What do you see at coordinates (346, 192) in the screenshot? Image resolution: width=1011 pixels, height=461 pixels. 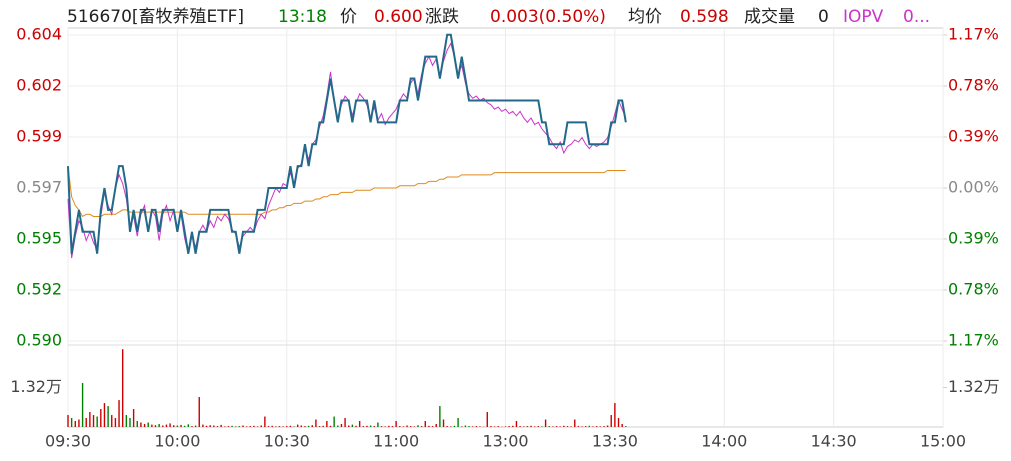 I see `series-line` at bounding box center [346, 192].